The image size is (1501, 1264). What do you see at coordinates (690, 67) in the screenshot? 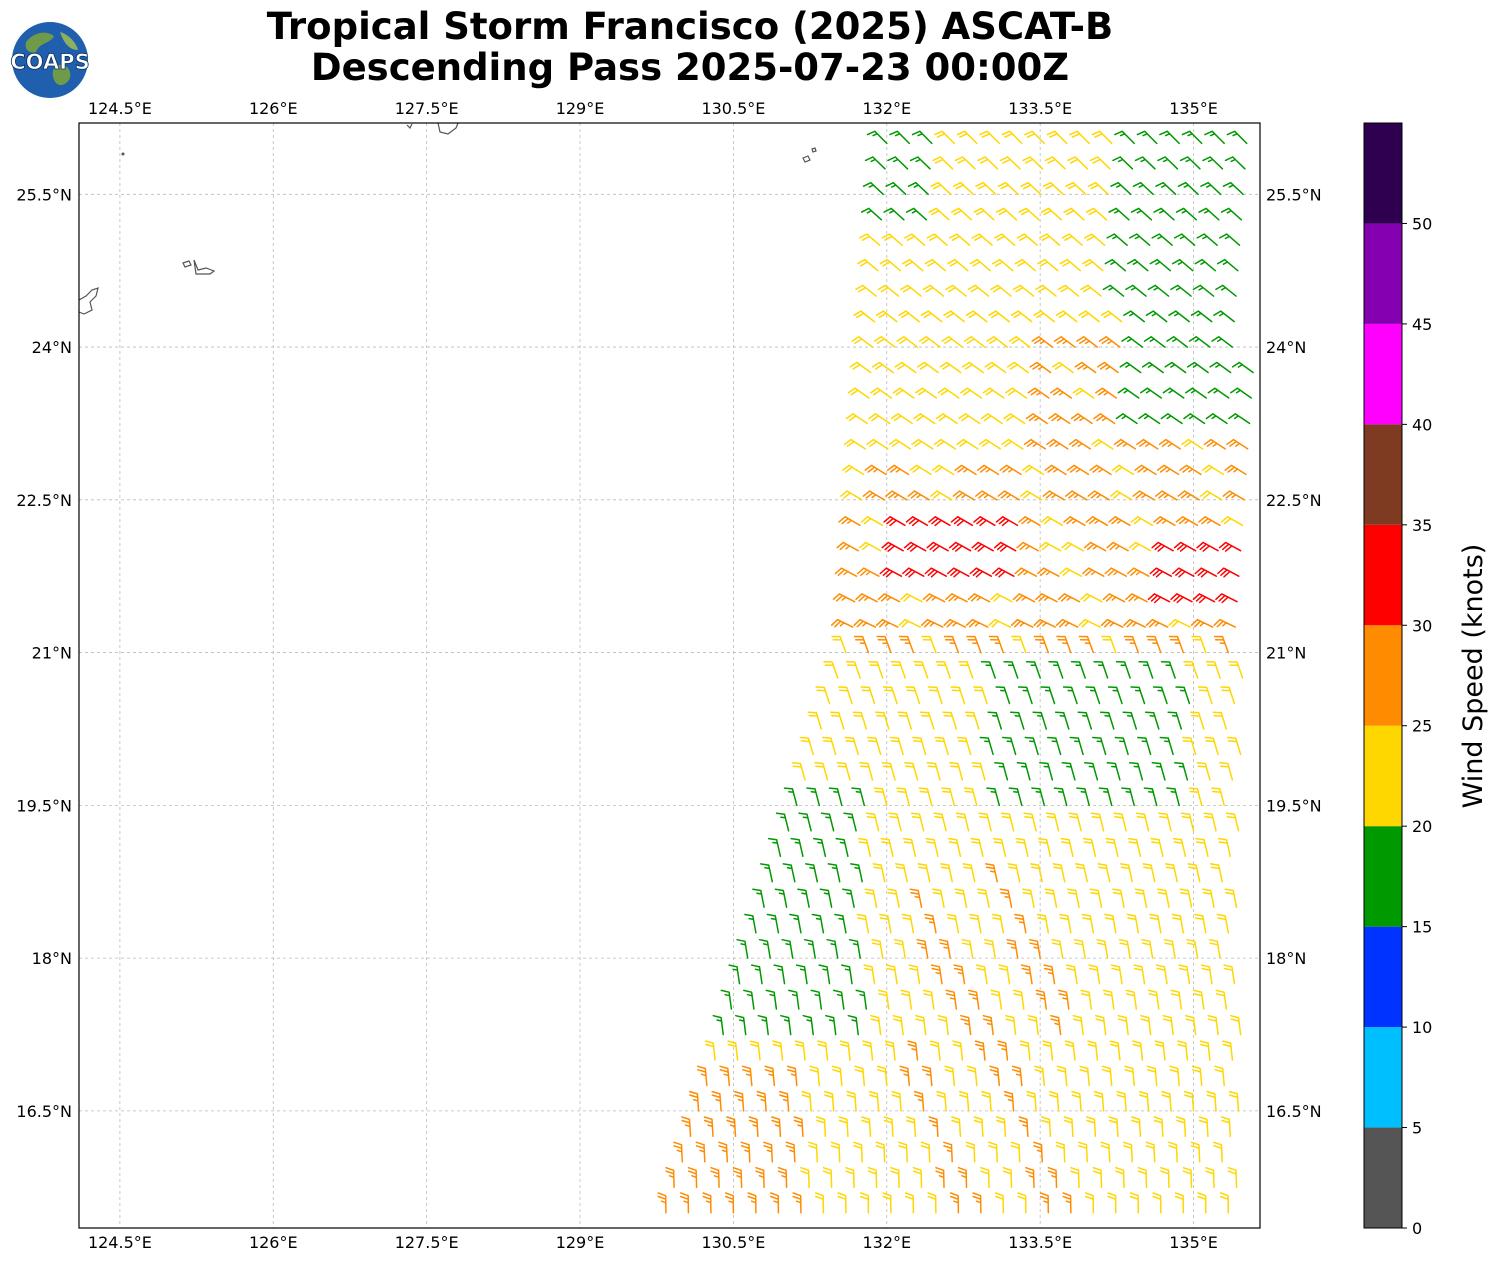
I see `title-line-2: Descending Pass 2025-07-23 00:00Z` at bounding box center [690, 67].